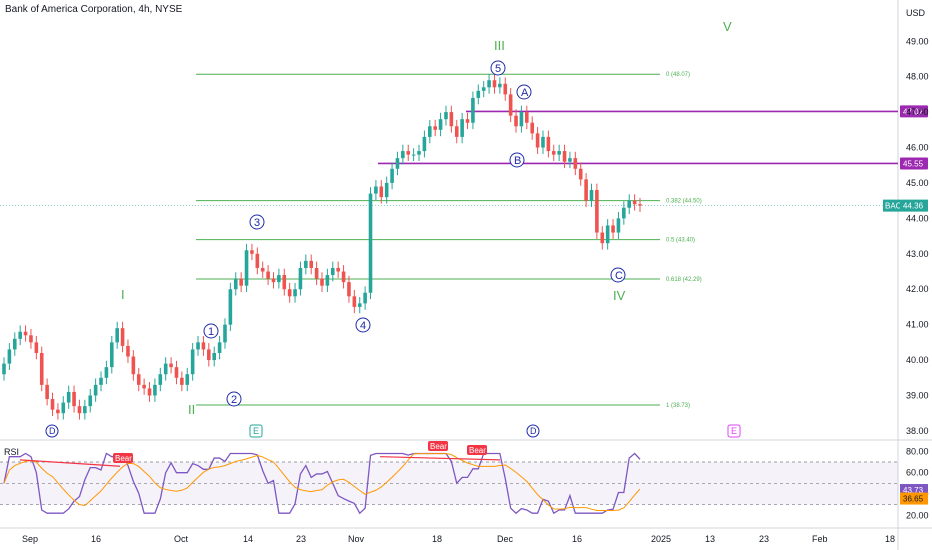 The height and width of the screenshot is (550, 932). What do you see at coordinates (917, 431) in the screenshot?
I see `price-tick-label: 38.00` at bounding box center [917, 431].